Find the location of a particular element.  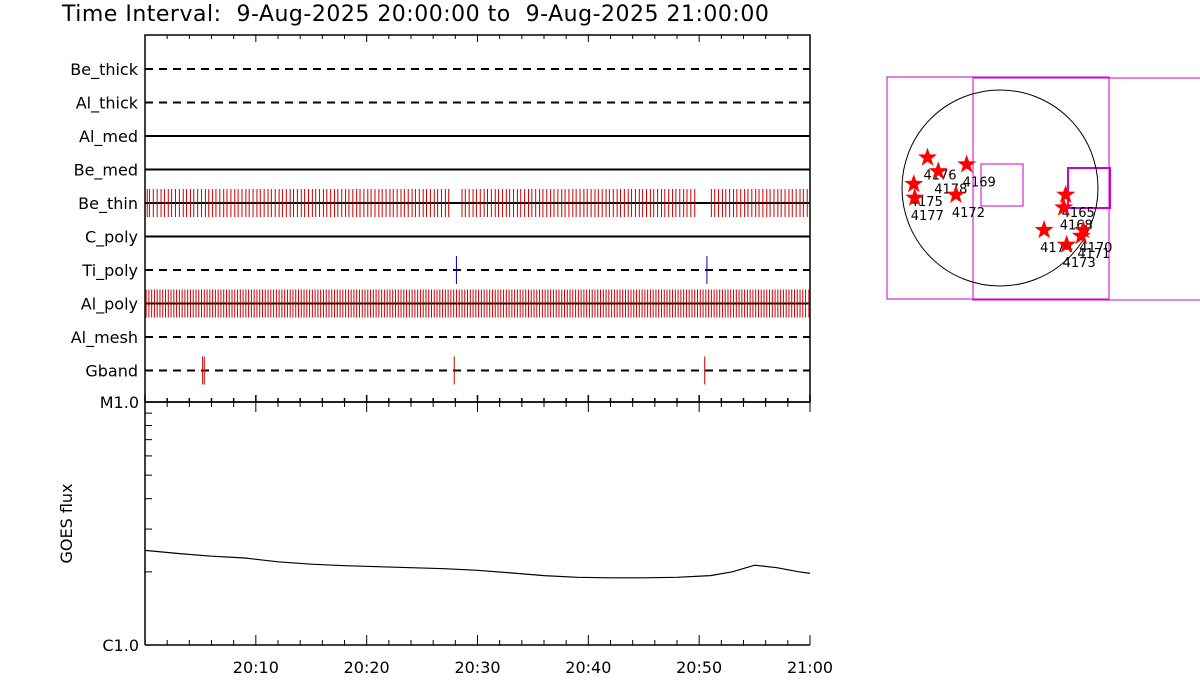

filter-label: Be_thick is located at coordinates (104, 70).